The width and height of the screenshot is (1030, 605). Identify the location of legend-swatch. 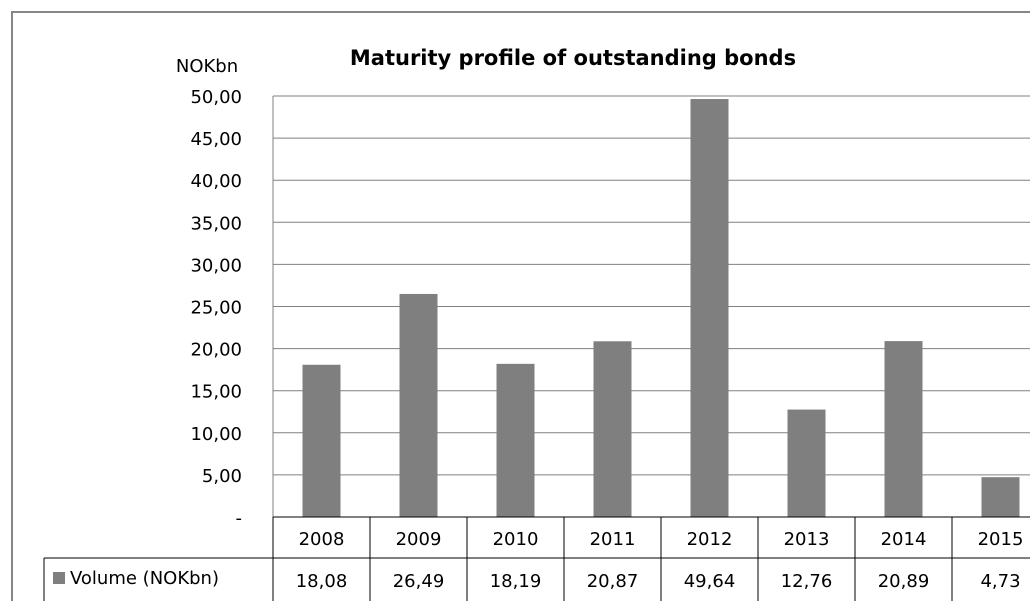
(59, 578).